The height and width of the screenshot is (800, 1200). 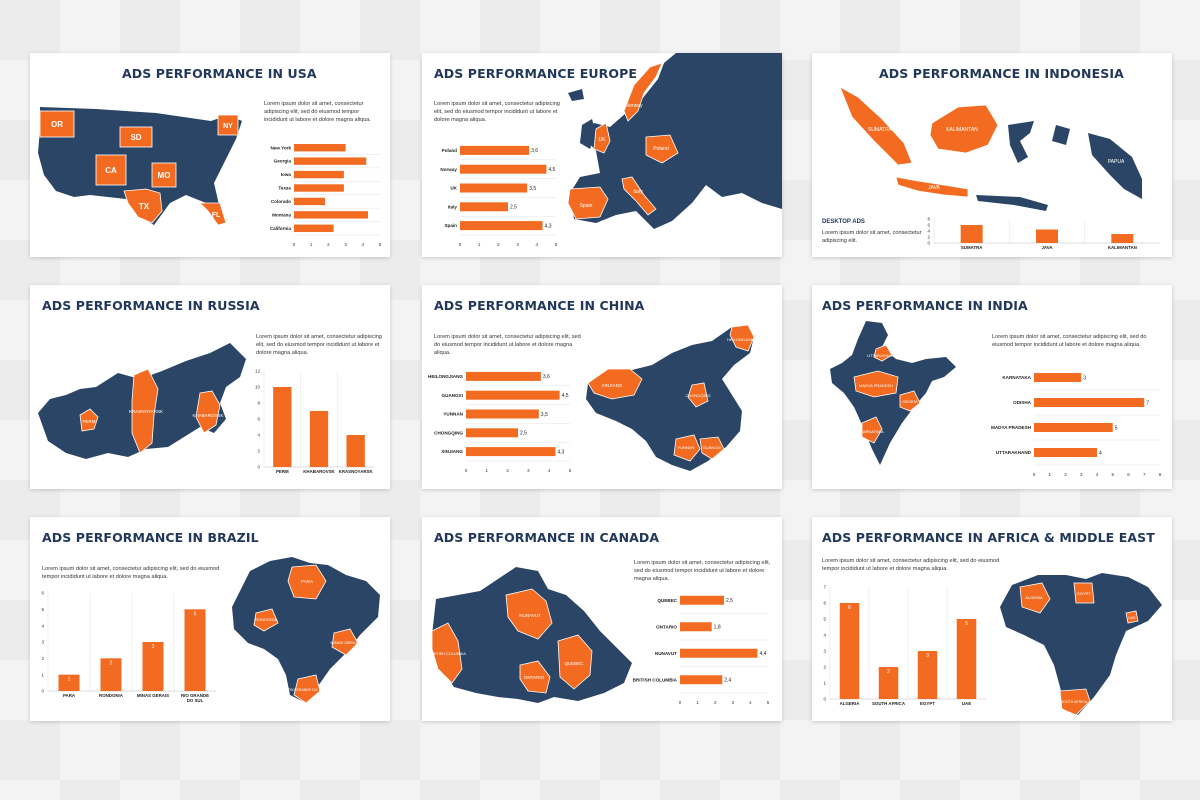 I want to click on africa-label-algeria: ALGERIA, so click(x=1034, y=597).